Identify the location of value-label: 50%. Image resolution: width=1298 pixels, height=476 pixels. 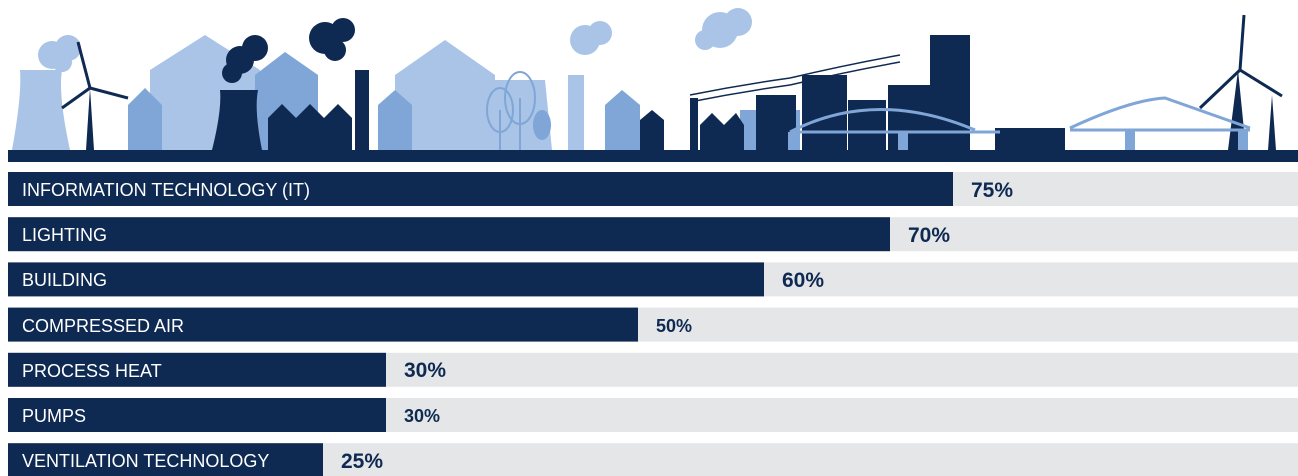
(674, 325).